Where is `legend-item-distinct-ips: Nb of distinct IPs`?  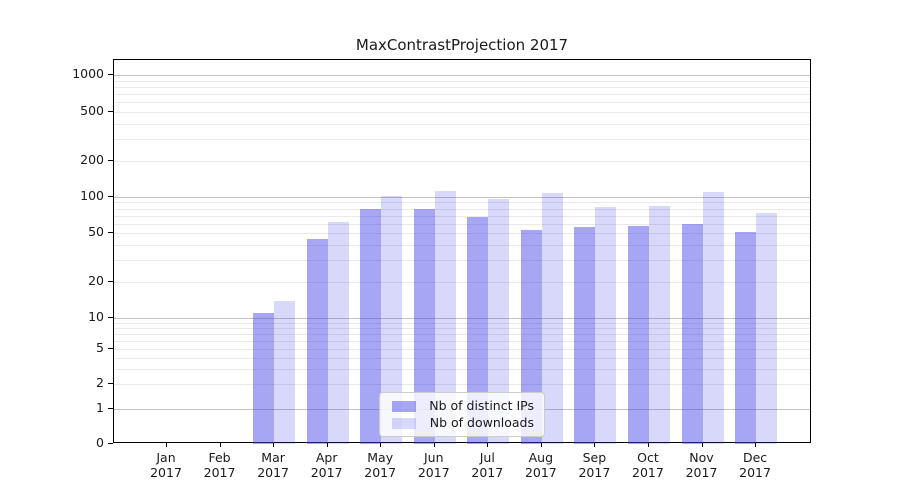 legend-item-distinct-ips: Nb of distinct IPs is located at coordinates (461, 406).